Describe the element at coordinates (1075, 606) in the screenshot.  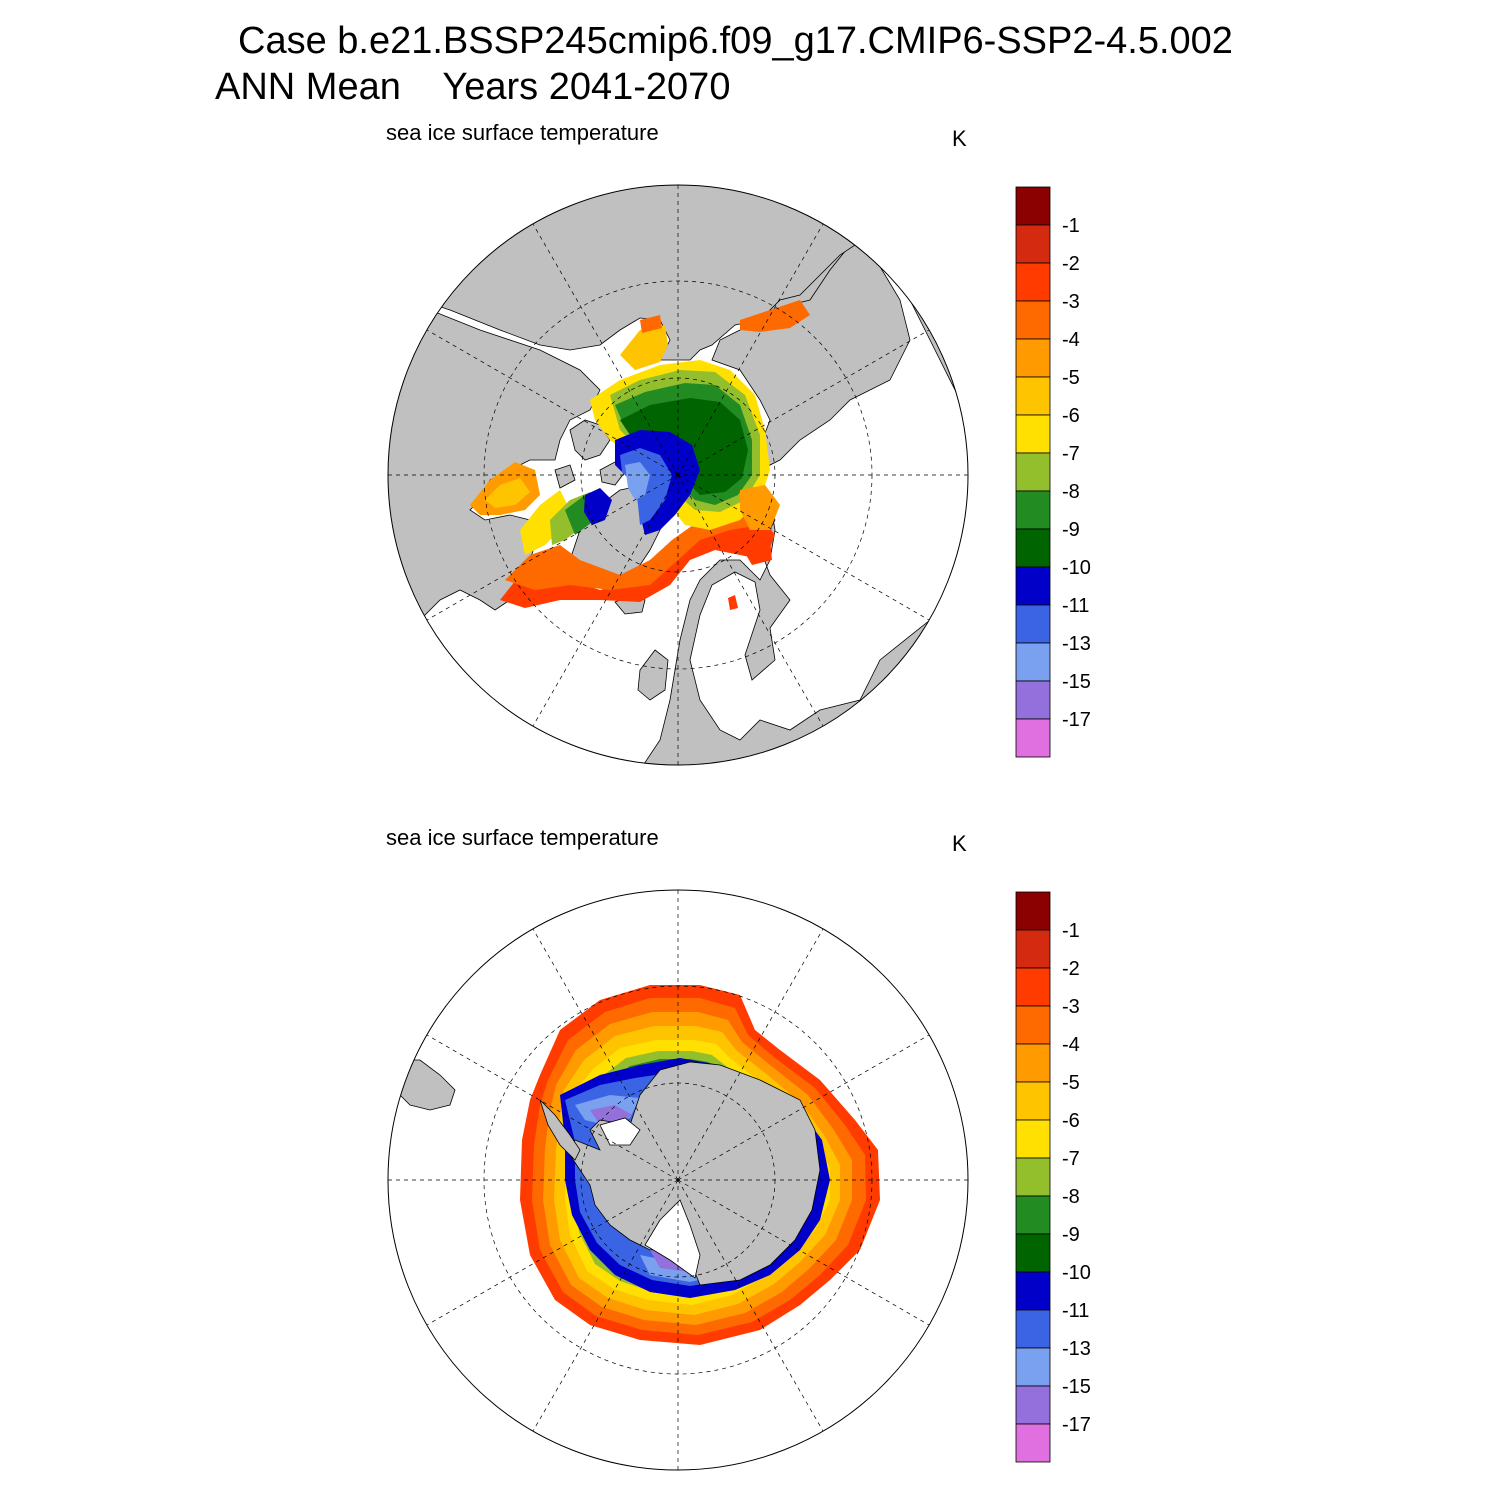
I see `north-colorbar-label: -11` at that location.